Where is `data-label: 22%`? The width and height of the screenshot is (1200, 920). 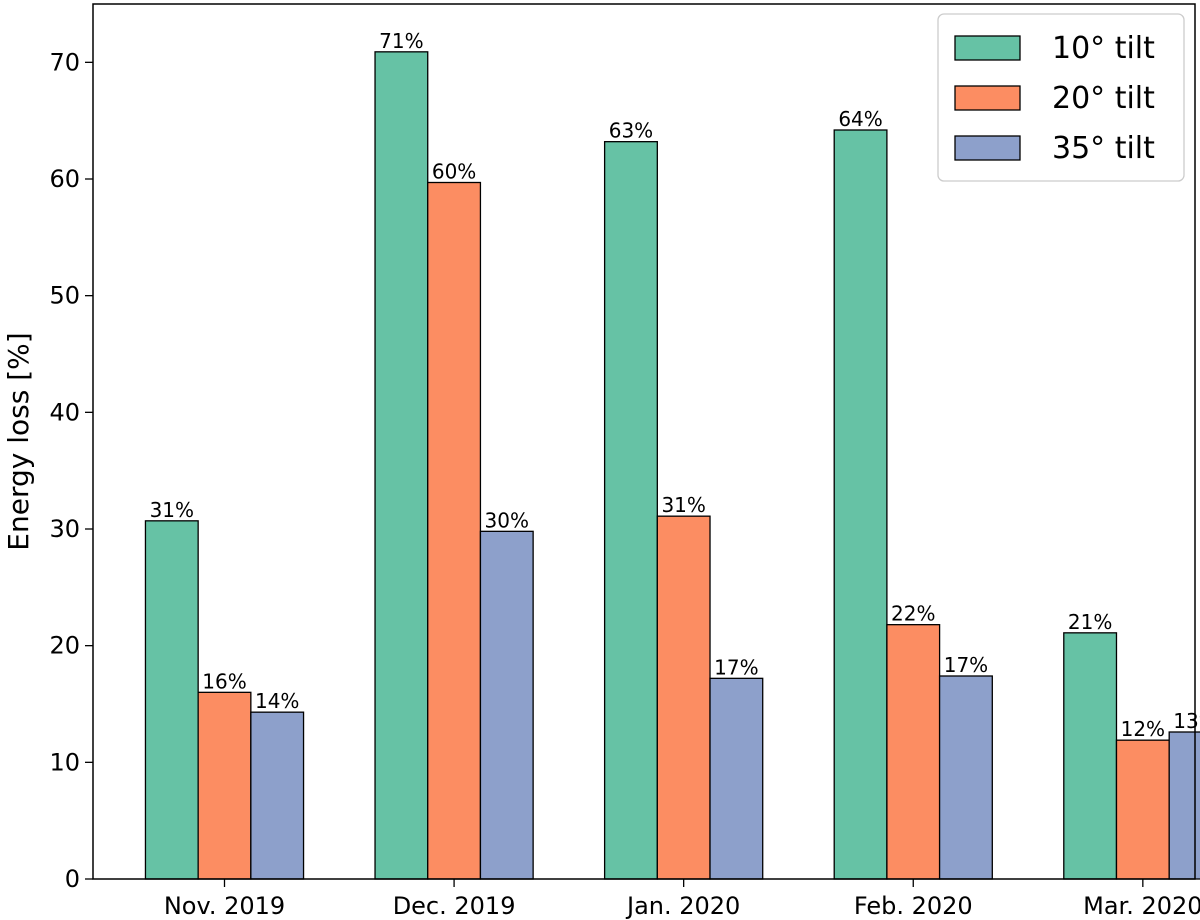
data-label: 22% is located at coordinates (913, 614).